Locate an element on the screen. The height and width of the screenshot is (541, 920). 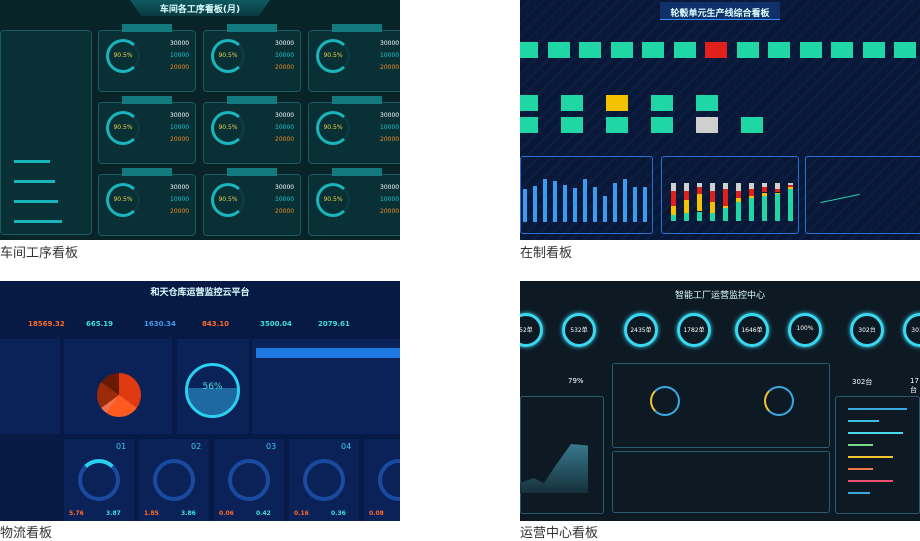
card-number: 04 is located at coordinates (346, 446).